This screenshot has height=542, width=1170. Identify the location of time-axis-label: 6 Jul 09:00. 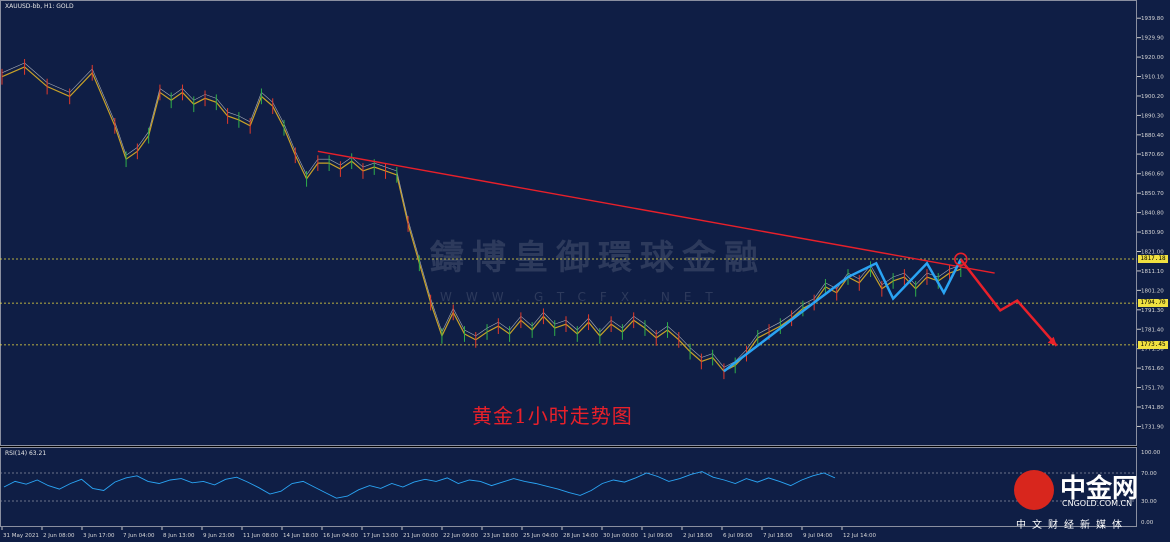
(738, 536).